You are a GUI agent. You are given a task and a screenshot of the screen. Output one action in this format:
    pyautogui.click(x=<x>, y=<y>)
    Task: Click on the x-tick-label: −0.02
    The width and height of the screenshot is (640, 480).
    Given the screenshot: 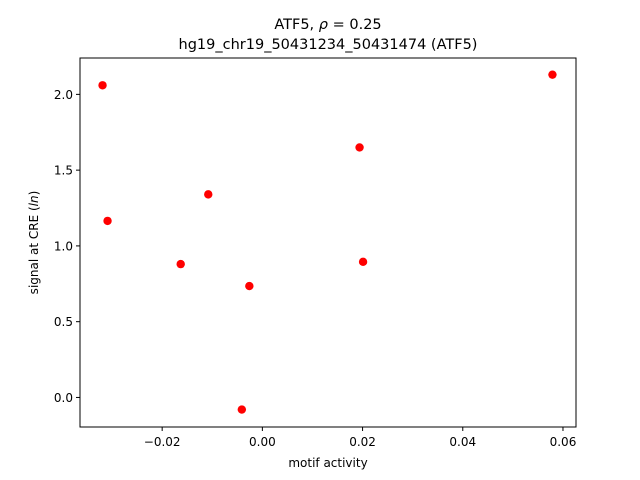 What is the action you would take?
    pyautogui.click(x=162, y=442)
    